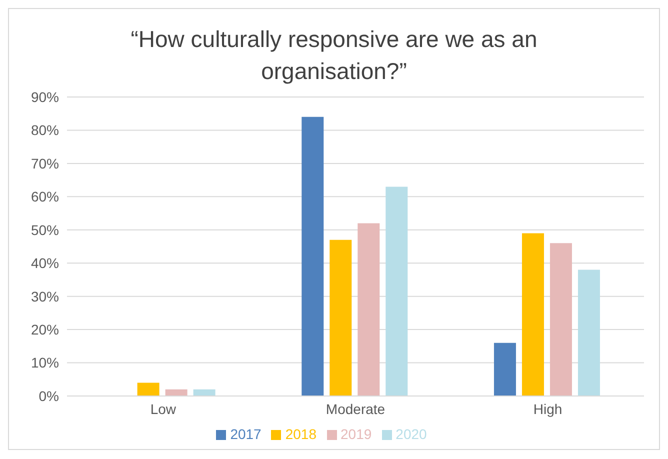 The height and width of the screenshot is (459, 668). Describe the element at coordinates (44, 196) in the screenshot. I see `y-tick-label: 60%` at that location.